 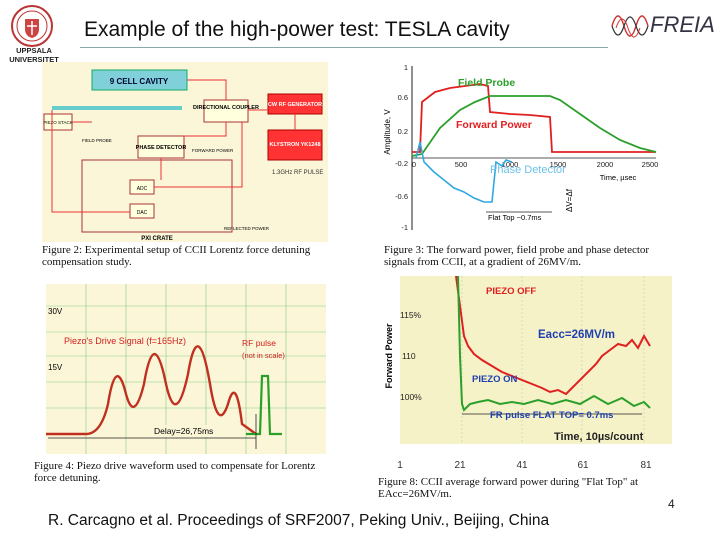 I want to click on fig8-xtick: 81, so click(x=646, y=465).